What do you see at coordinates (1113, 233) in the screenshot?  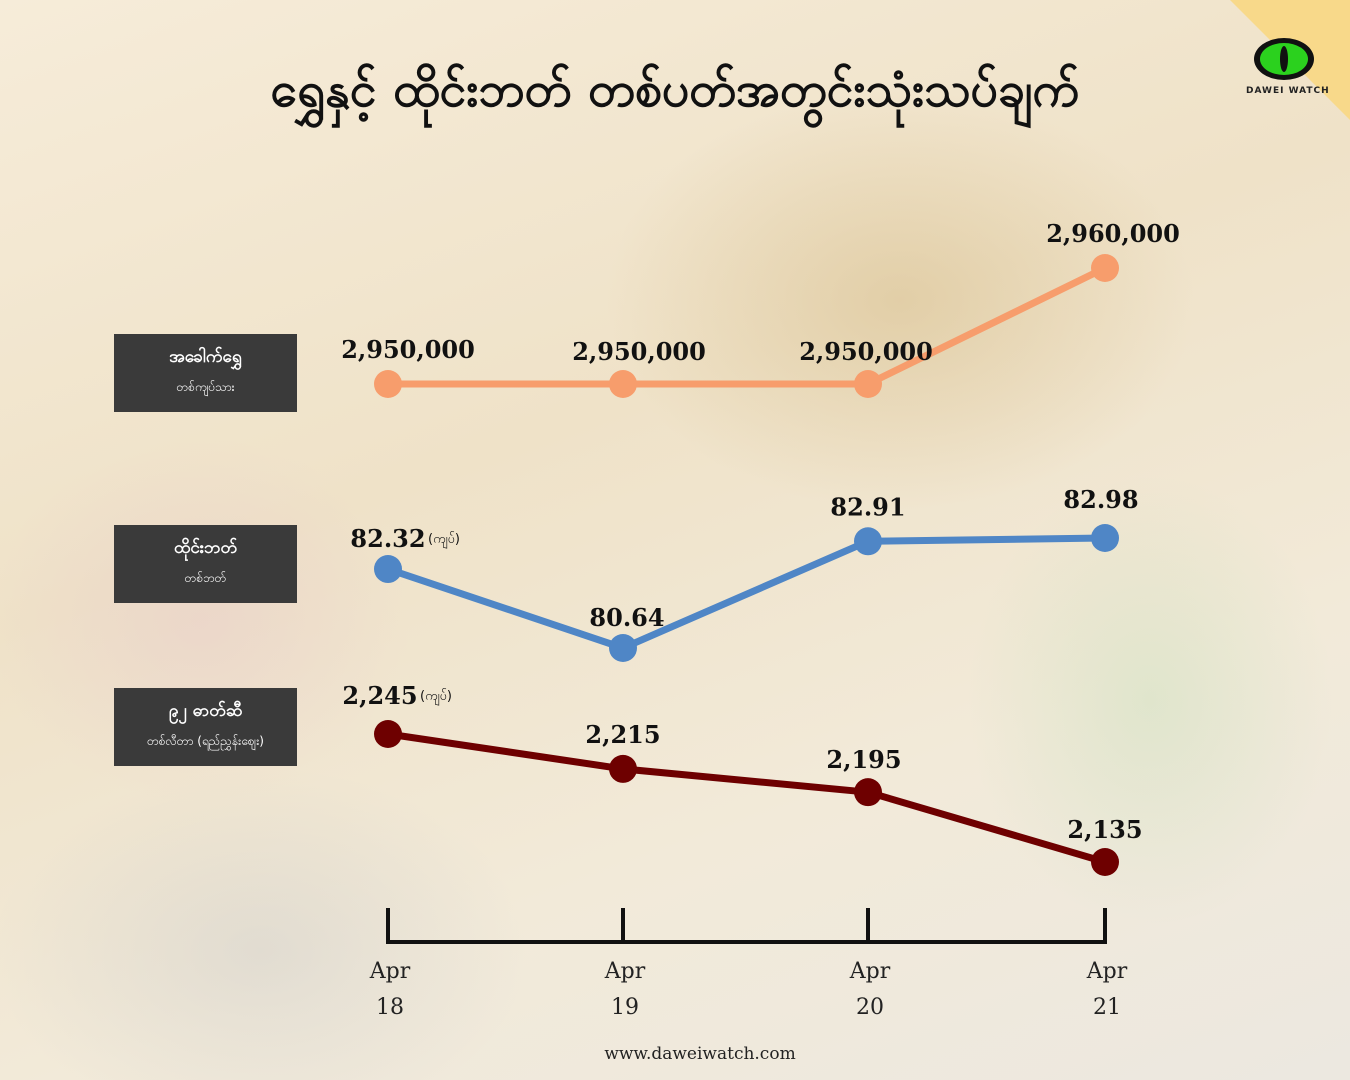 I see `data-label: 2,960,000` at bounding box center [1113, 233].